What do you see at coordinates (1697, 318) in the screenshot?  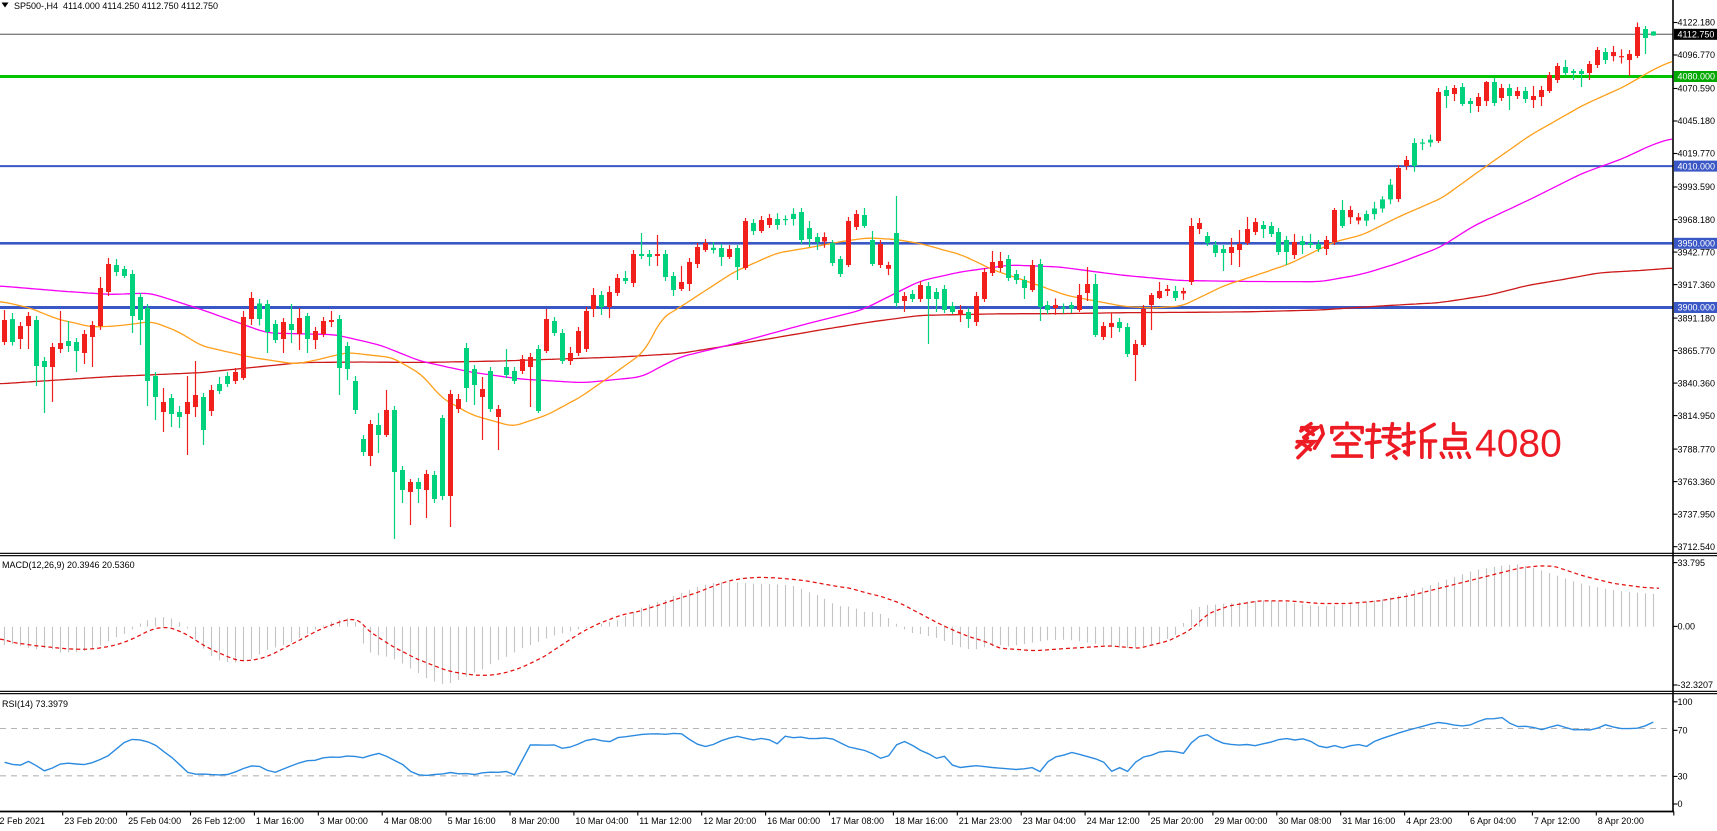 I see `svg-text: 3891.180` at bounding box center [1697, 318].